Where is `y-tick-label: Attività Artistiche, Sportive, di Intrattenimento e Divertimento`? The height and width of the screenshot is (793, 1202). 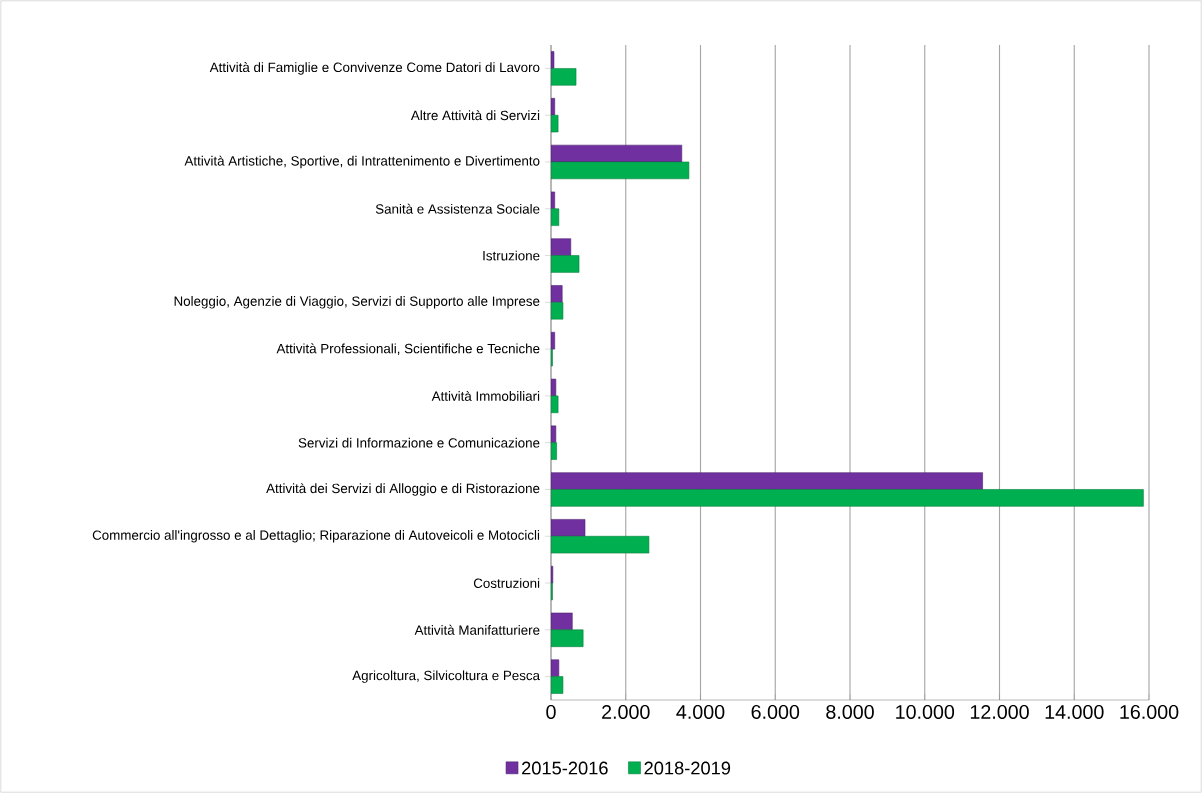
y-tick-label: Attività Artistiche, Sportive, di Intrattenimento e Divertimento is located at coordinates (362, 162).